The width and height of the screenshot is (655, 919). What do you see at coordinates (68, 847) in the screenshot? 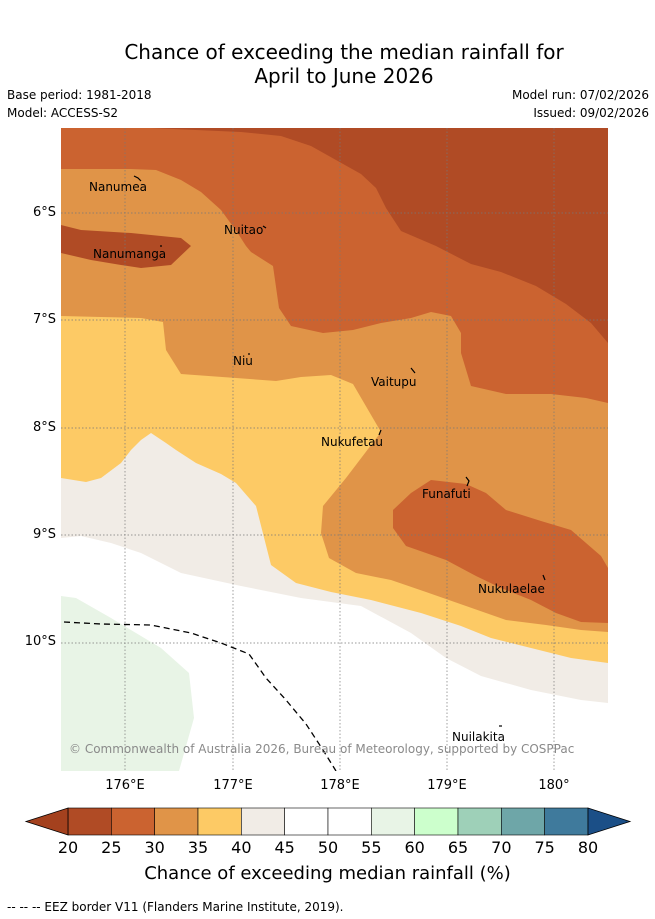
I see `colorbar-tick-label: 20` at bounding box center [68, 847].